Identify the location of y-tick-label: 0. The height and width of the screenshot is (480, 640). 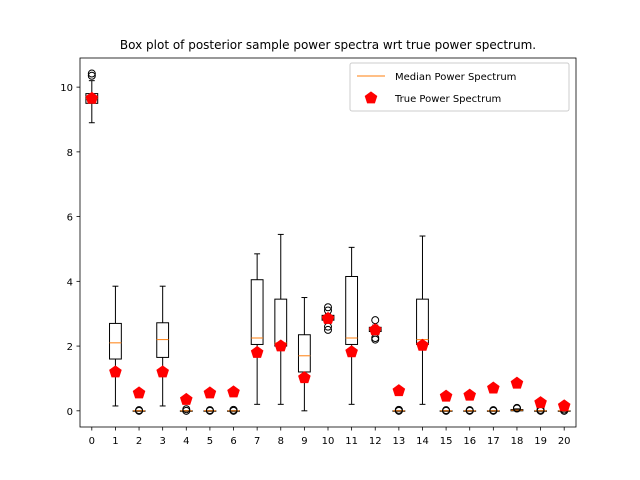
(70, 412).